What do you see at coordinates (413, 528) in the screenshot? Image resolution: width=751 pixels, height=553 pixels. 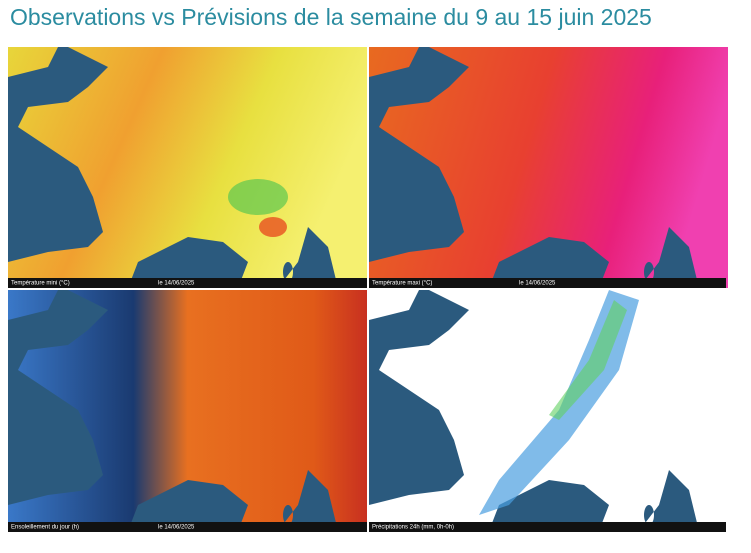 I see `map-caption: Précipitations 24h (mm, 0h-0h)` at bounding box center [413, 528].